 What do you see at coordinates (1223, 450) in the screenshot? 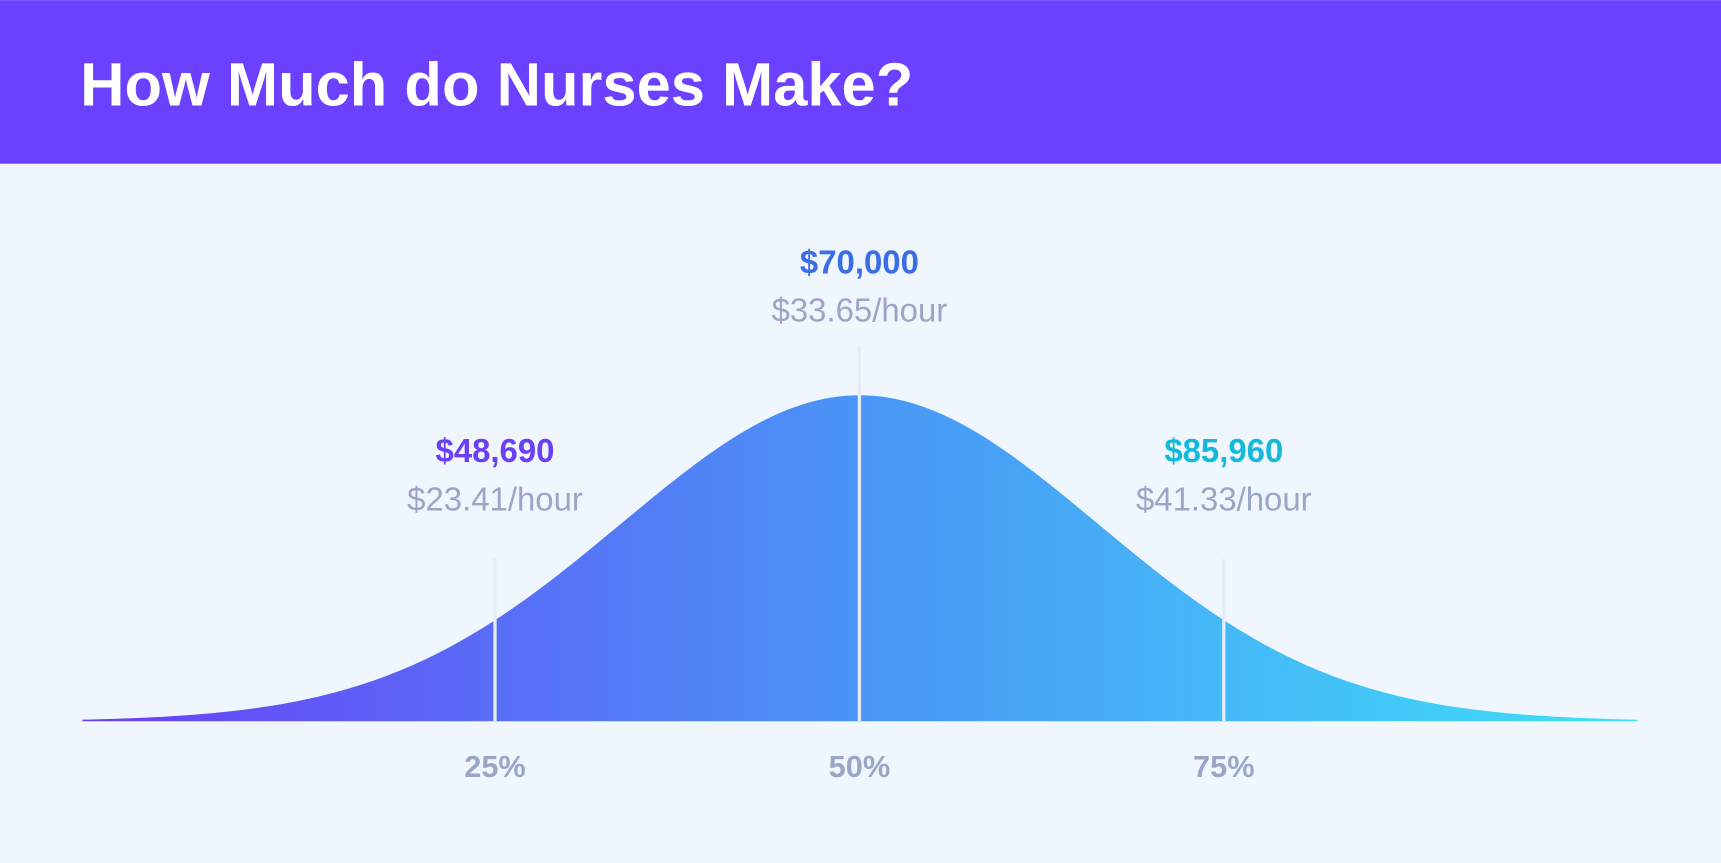
I see `salary-label: $85,960` at bounding box center [1223, 450].